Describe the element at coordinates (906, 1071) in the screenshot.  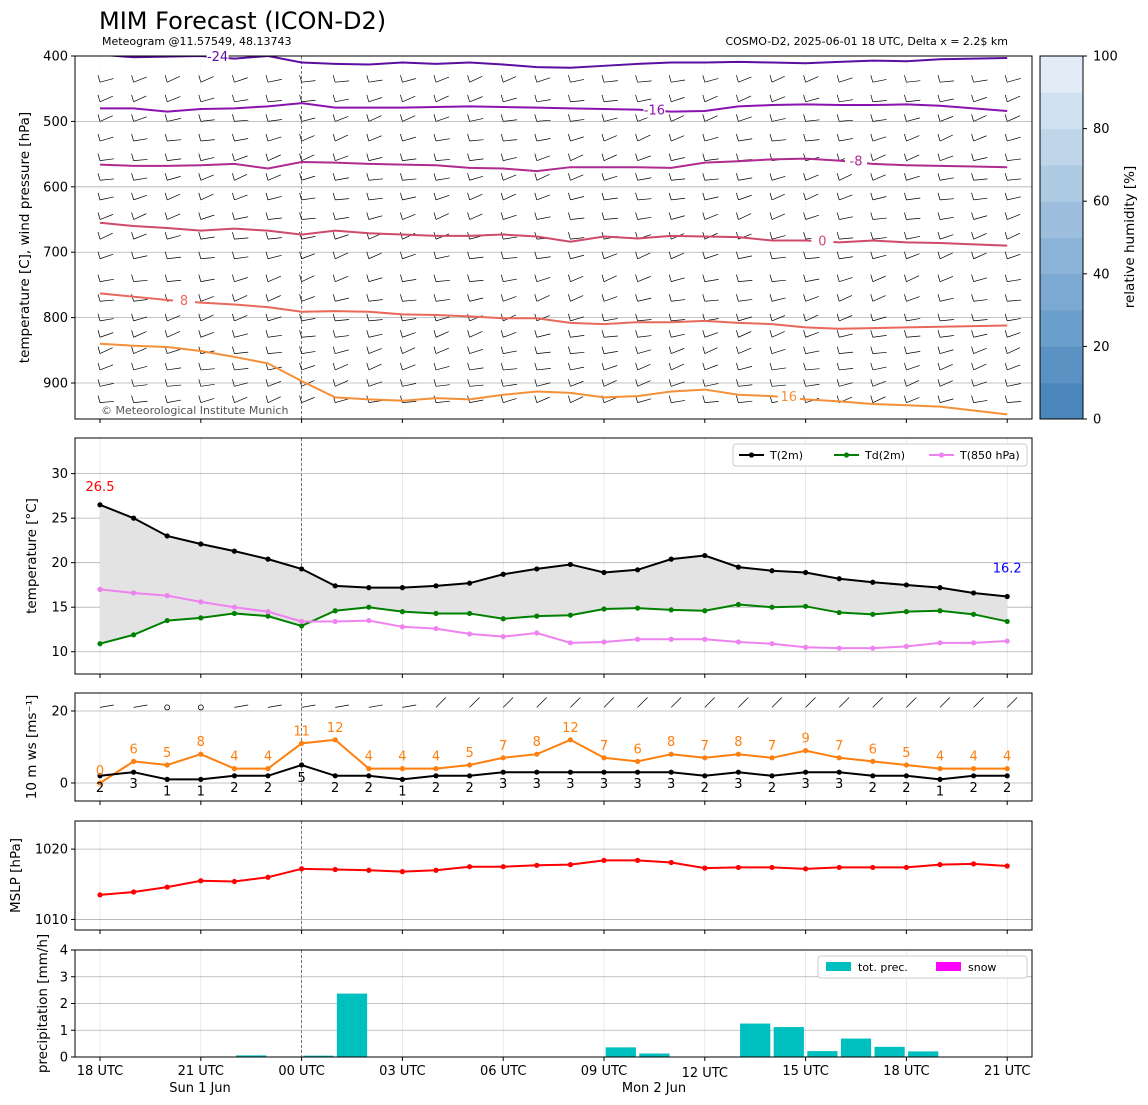
I see `x-tick-label: 18 UTC` at that location.